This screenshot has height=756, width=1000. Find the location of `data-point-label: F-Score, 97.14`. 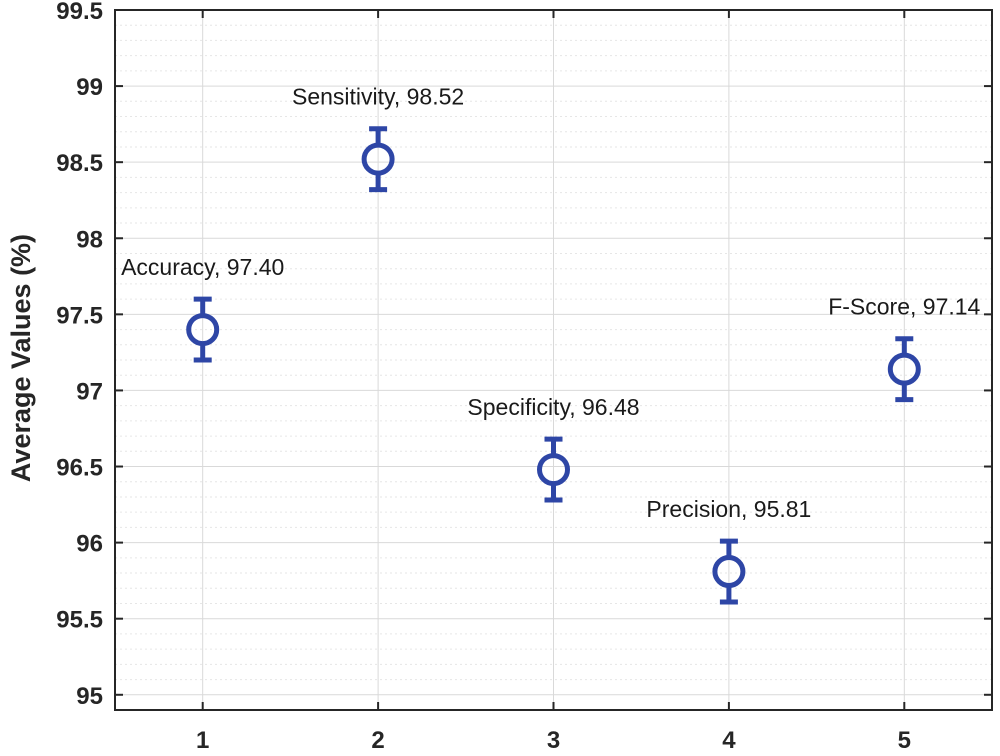

data-point-label: F-Score, 97.14 is located at coordinates (904, 307).